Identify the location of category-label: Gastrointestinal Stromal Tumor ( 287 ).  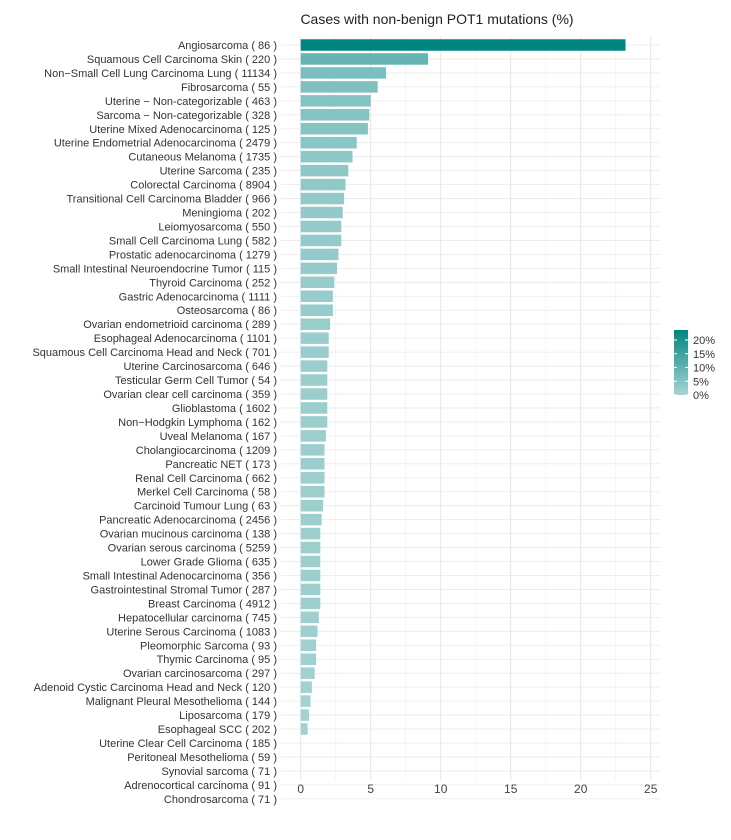
(184, 590).